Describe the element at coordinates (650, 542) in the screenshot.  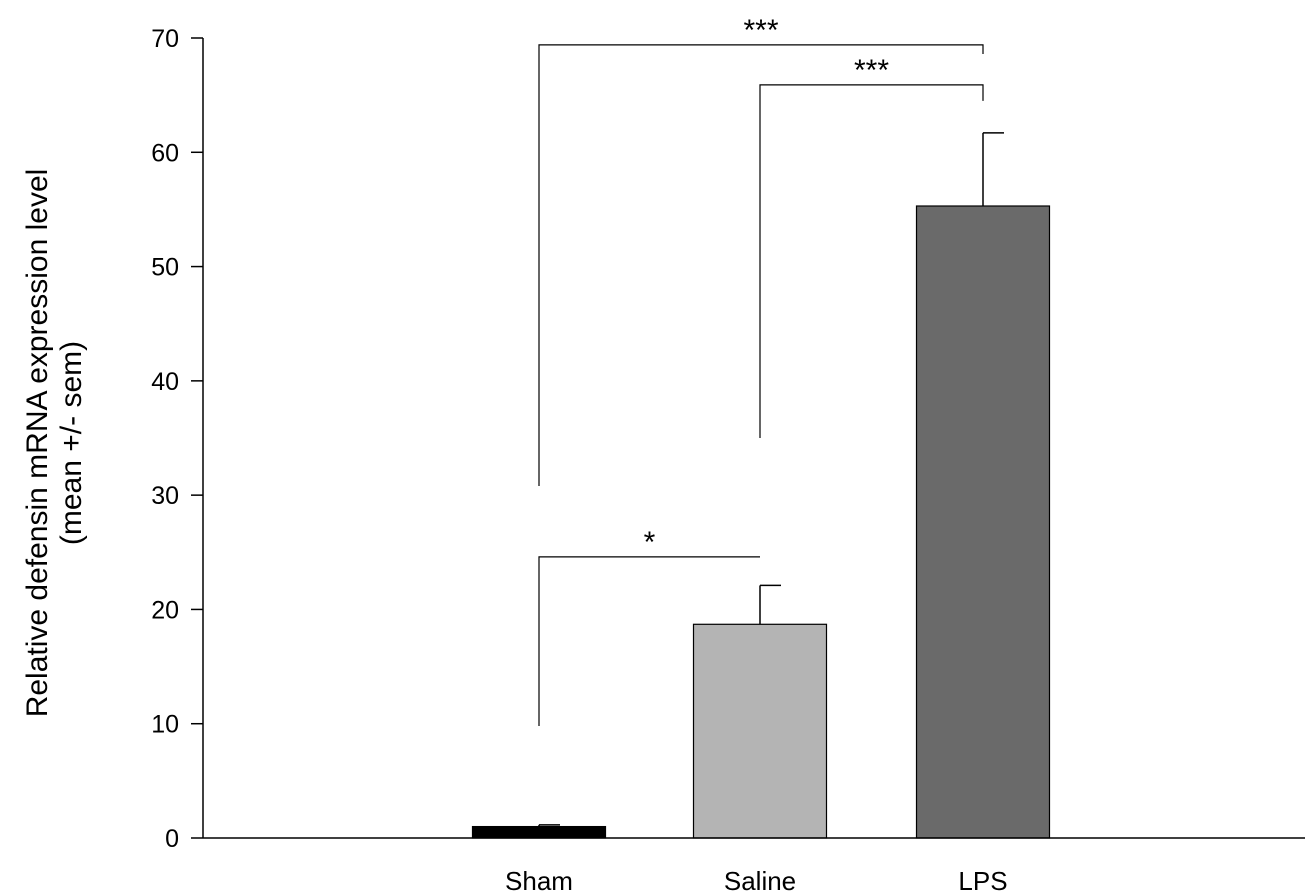
I see `significance-label: *` at that location.